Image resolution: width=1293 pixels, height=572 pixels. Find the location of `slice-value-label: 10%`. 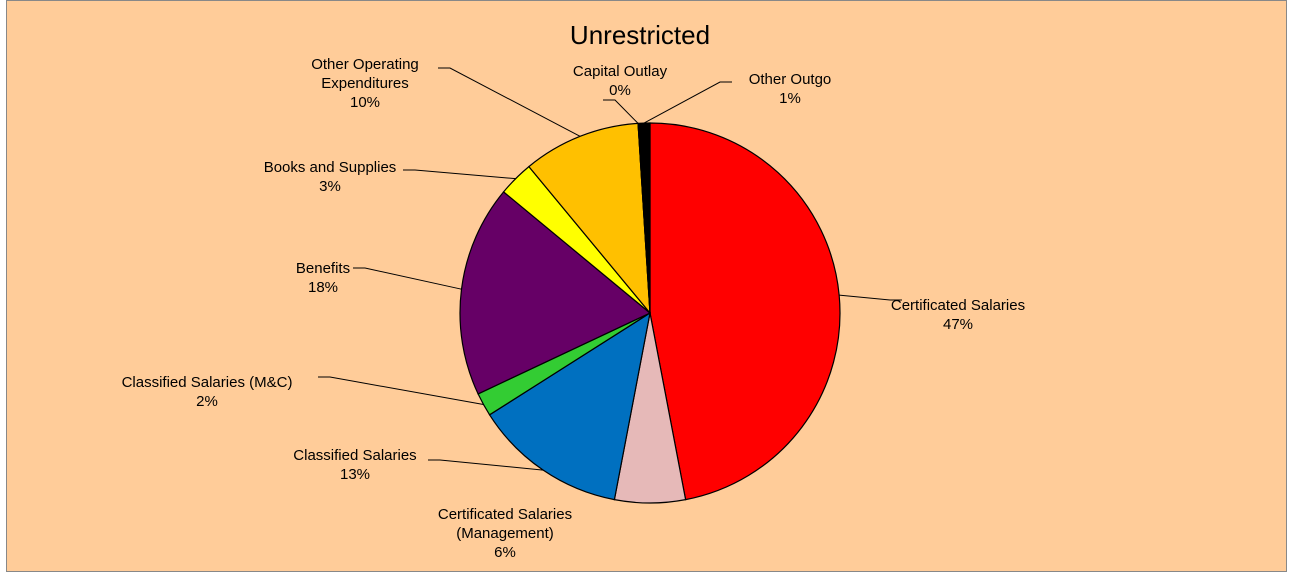

slice-value-label: 10% is located at coordinates (365, 102).